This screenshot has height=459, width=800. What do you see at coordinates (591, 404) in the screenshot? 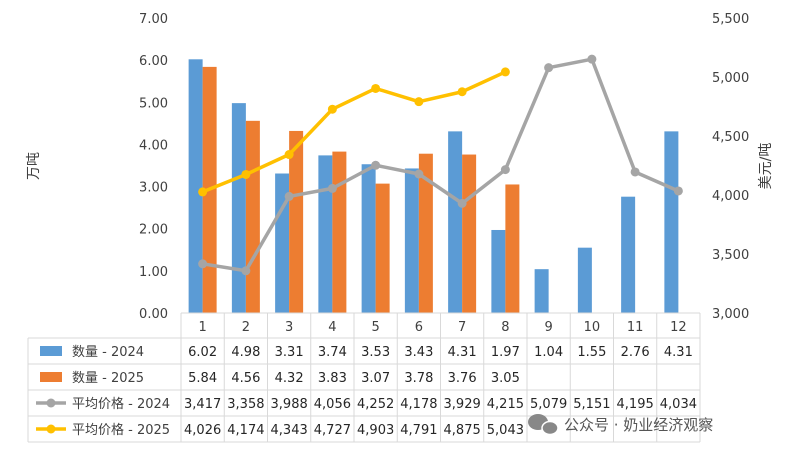
I see `table-value: 5,151` at bounding box center [591, 404].